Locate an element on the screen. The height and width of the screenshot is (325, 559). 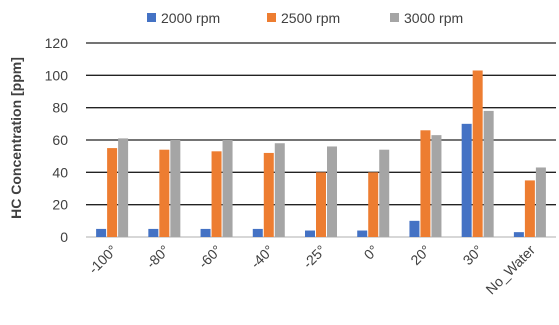
x-tick-label: No_Water is located at coordinates (510, 270).